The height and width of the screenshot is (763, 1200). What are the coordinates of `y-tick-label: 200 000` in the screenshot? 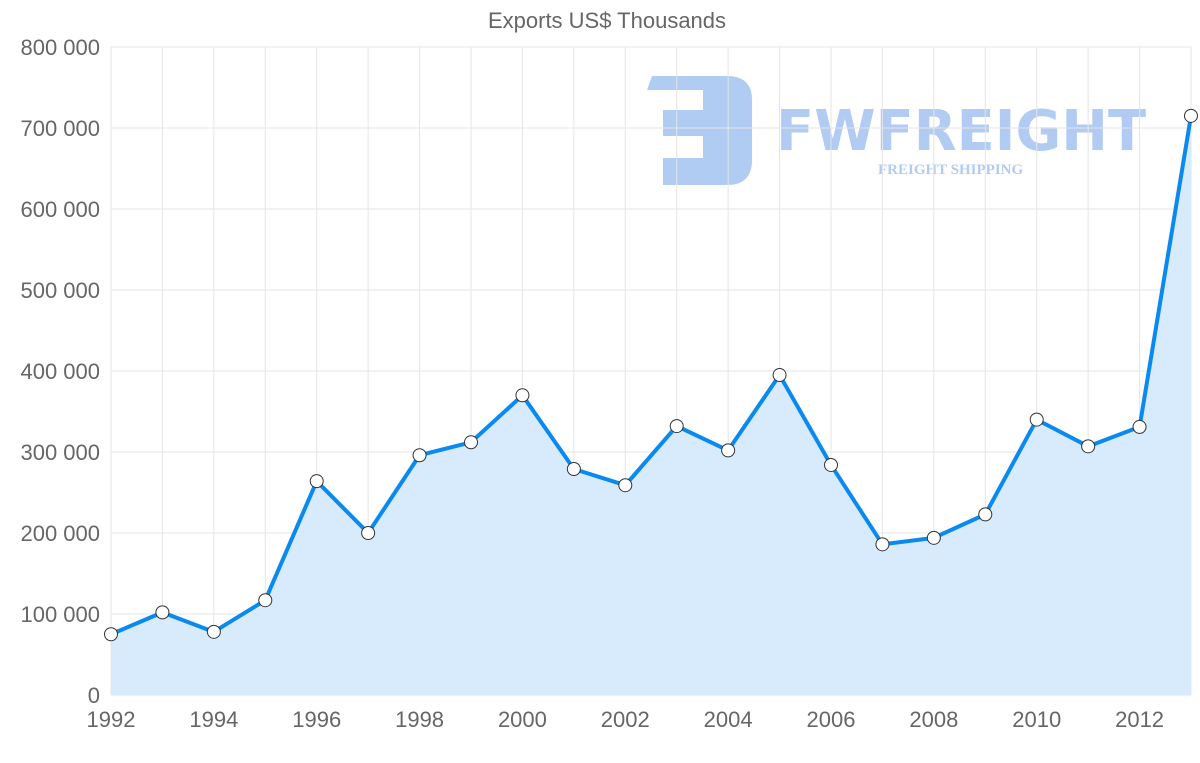 It's located at (60, 533).